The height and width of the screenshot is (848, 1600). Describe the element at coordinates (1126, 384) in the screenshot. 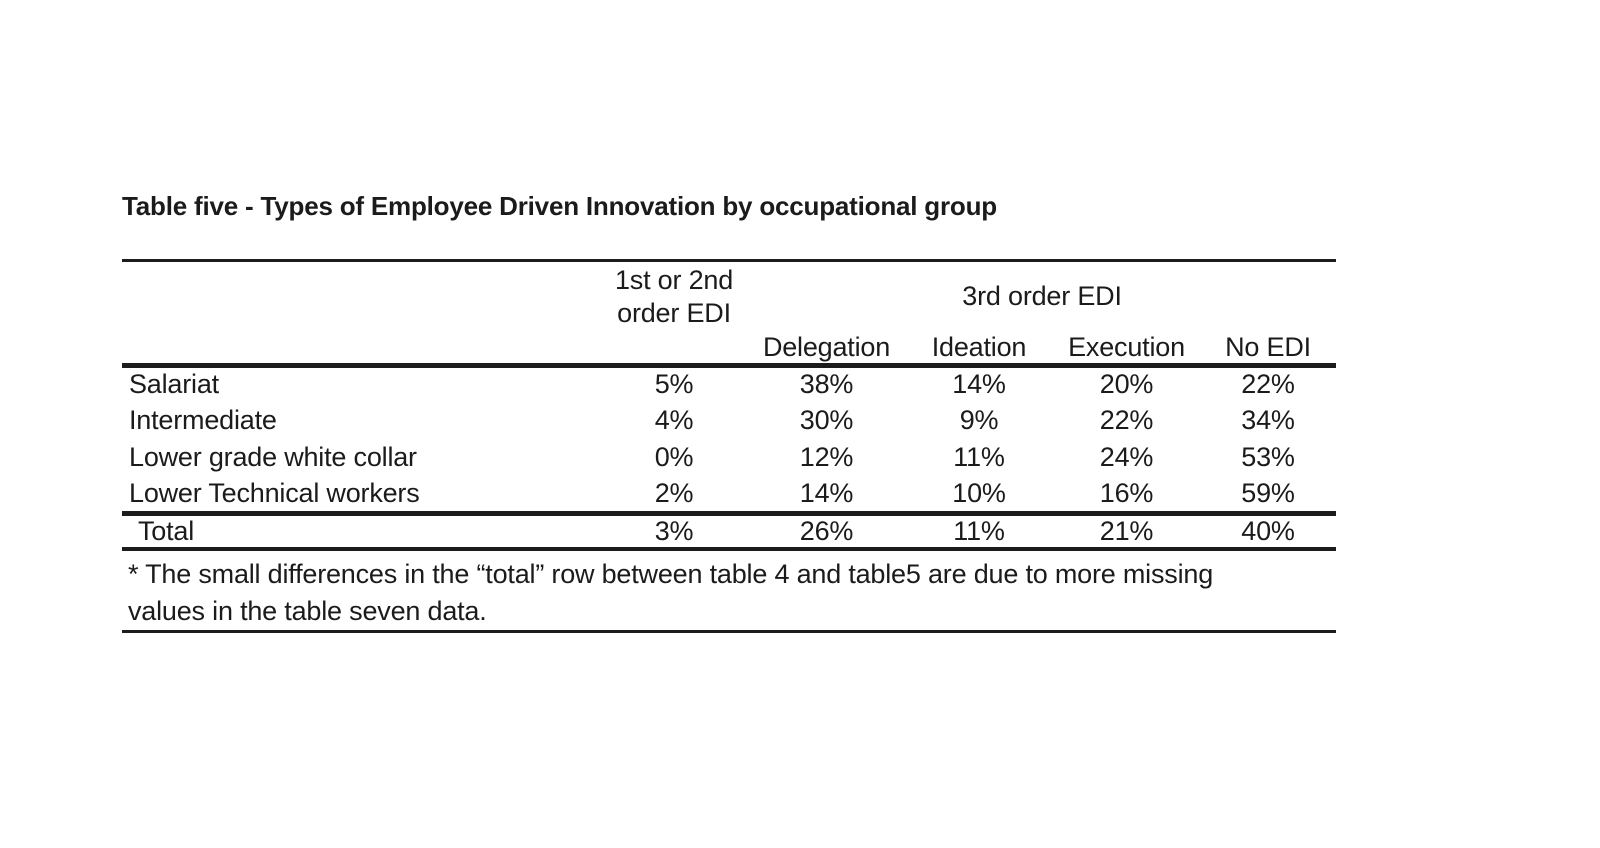

I see `data-cell: 20%` at that location.